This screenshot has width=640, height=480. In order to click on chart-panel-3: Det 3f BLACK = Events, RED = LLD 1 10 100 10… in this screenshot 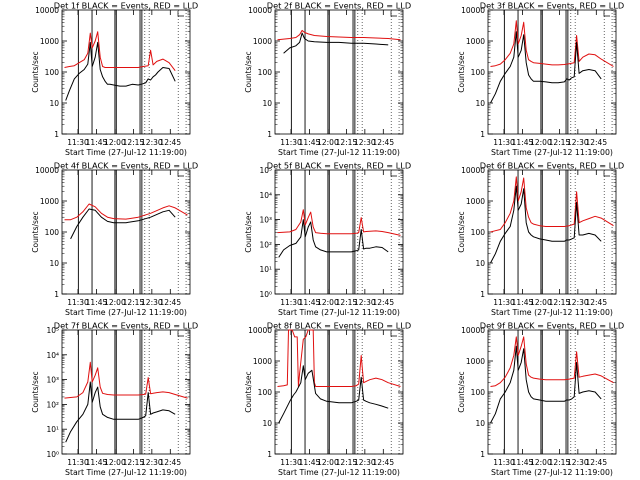, I will do `click(540, 79)`.